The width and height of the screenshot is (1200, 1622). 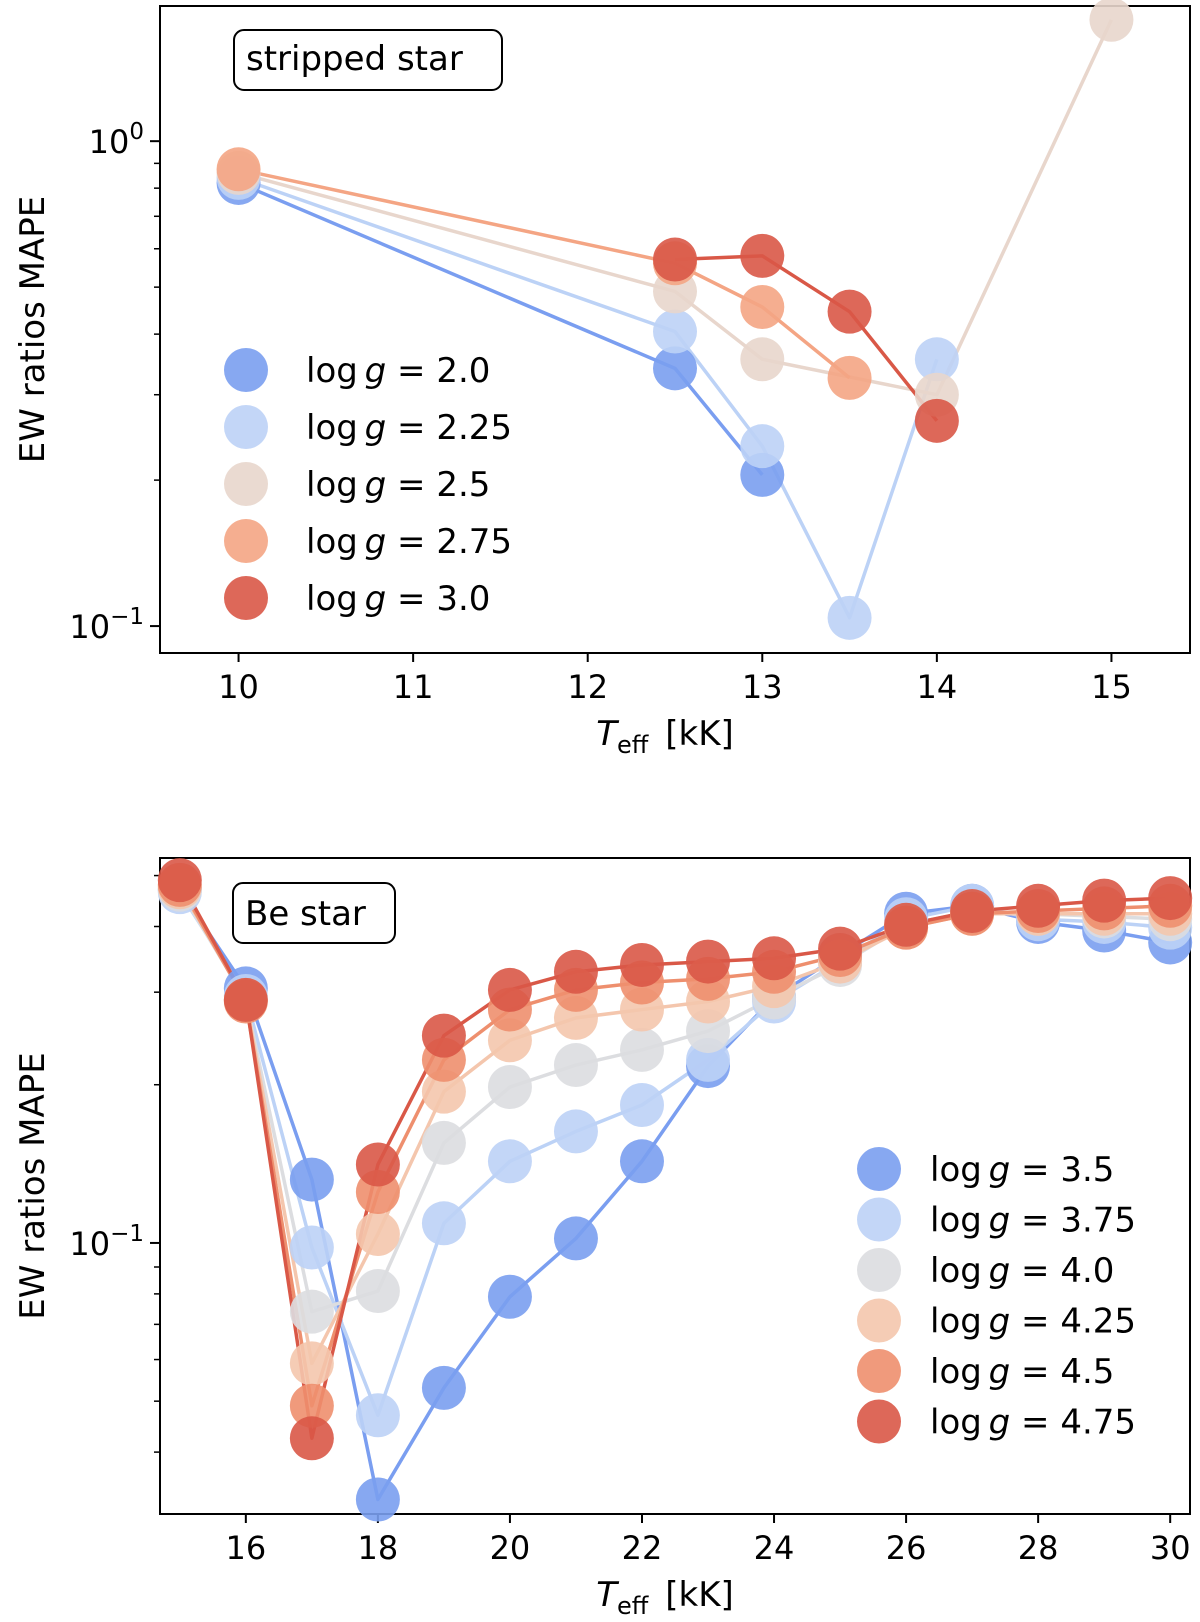 What do you see at coordinates (1170, 1548) in the screenshot?
I see `x-tick-label: 30` at bounding box center [1170, 1548].